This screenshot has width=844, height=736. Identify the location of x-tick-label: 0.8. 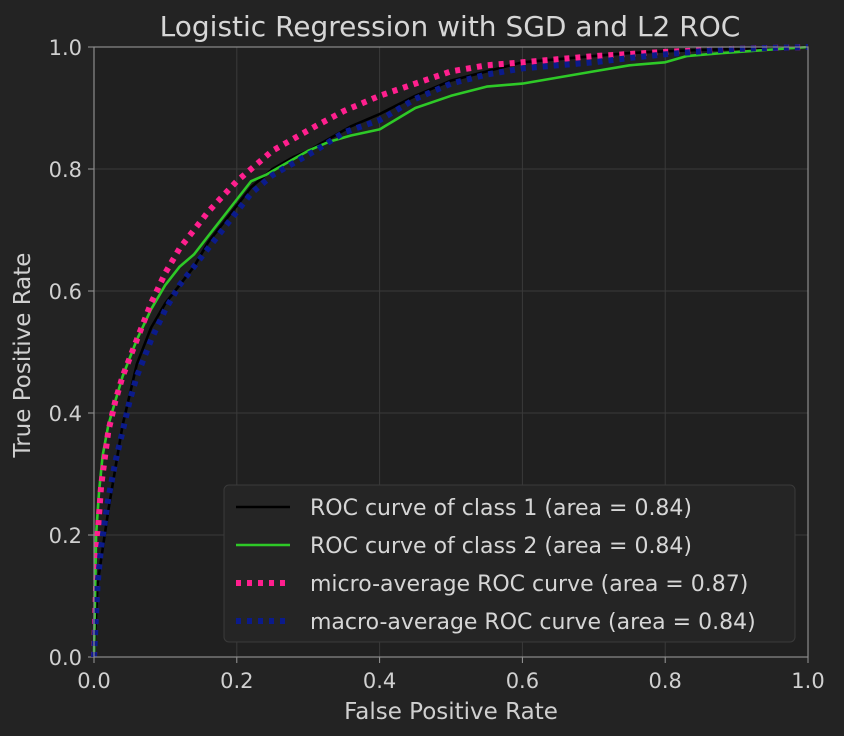
(664, 681).